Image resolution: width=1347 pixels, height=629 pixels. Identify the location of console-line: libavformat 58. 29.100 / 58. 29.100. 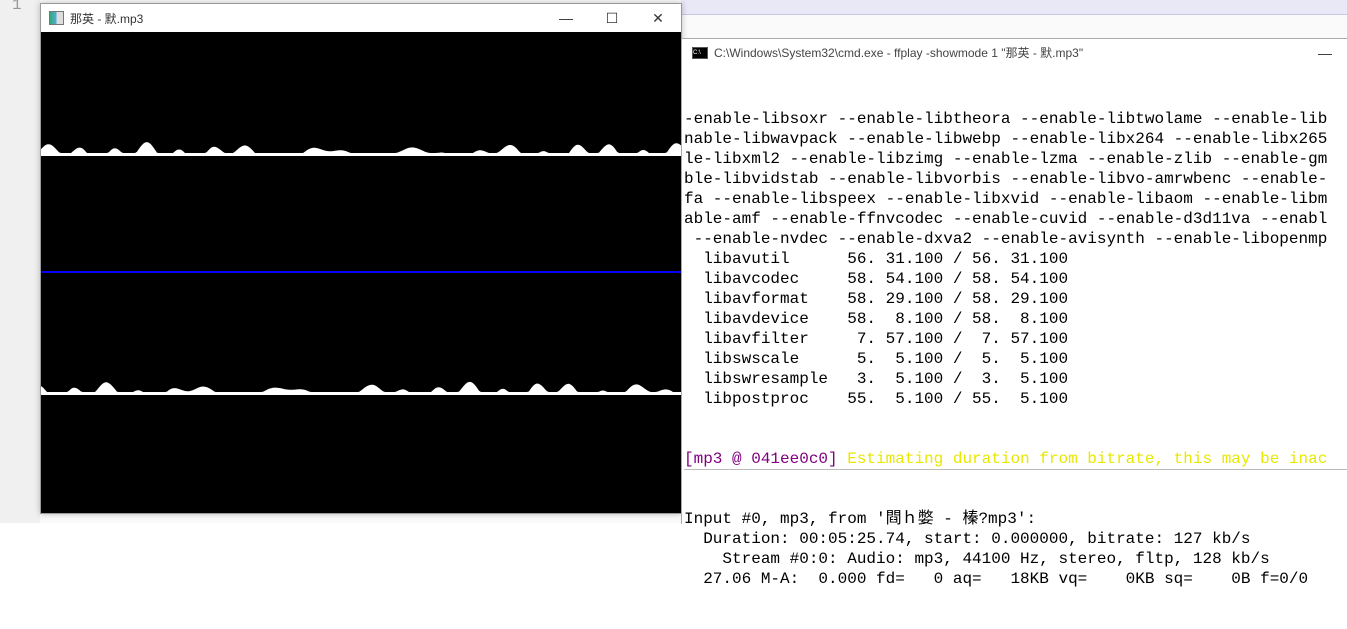
(876, 299).